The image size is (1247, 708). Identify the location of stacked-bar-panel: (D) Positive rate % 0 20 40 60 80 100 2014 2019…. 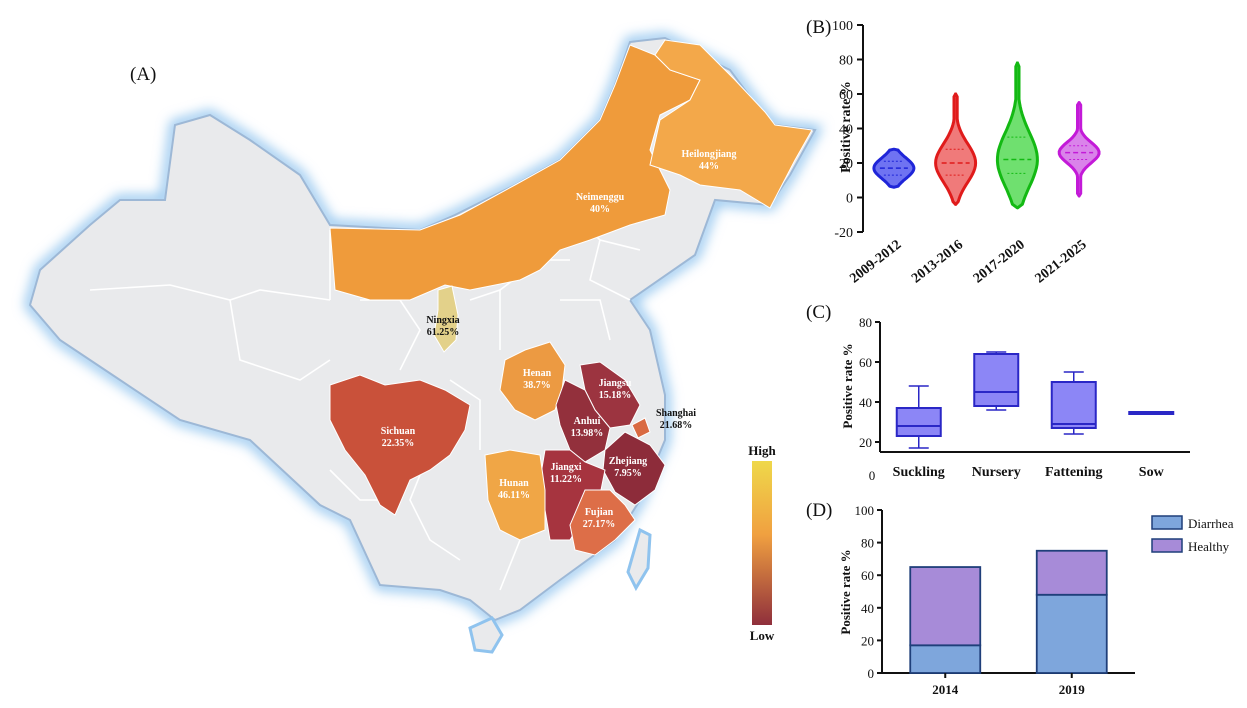
(1020, 598).